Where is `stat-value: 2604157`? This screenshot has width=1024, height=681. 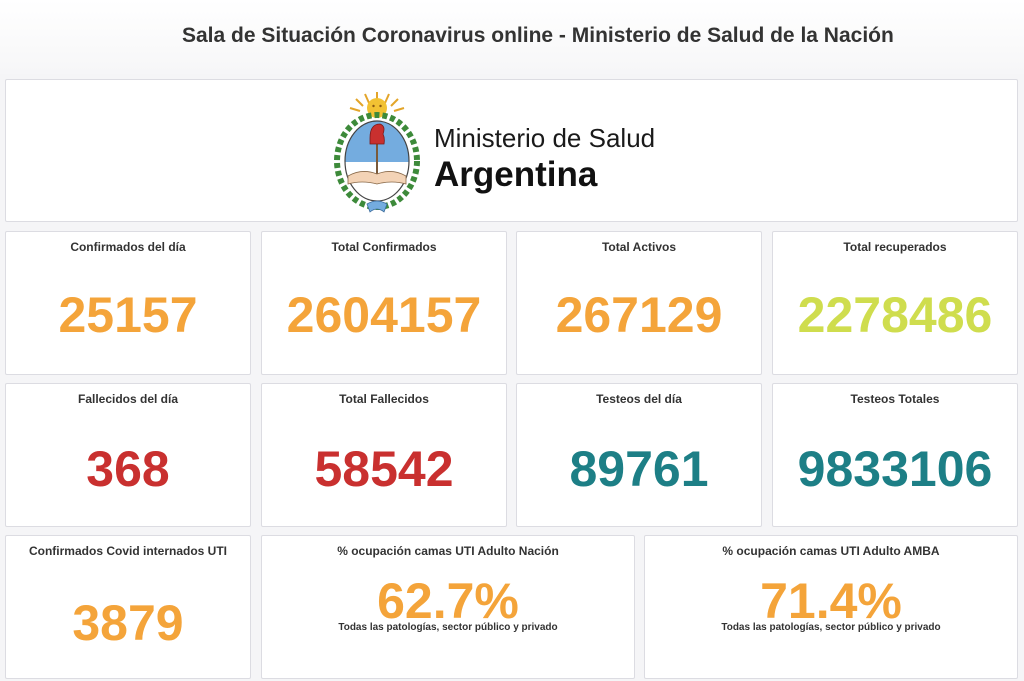
stat-value: 2604157 is located at coordinates (384, 315).